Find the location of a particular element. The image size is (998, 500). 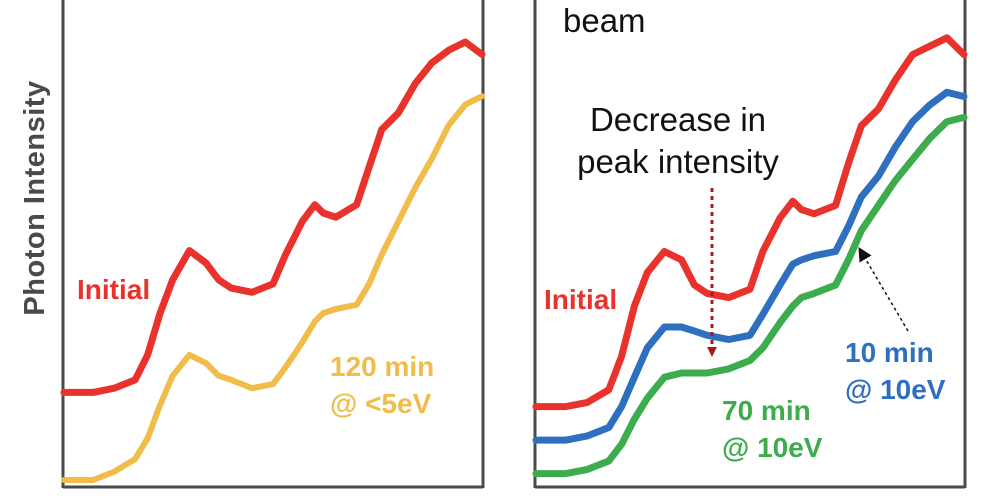

note-decrease: Decrease in is located at coordinates (678, 119).